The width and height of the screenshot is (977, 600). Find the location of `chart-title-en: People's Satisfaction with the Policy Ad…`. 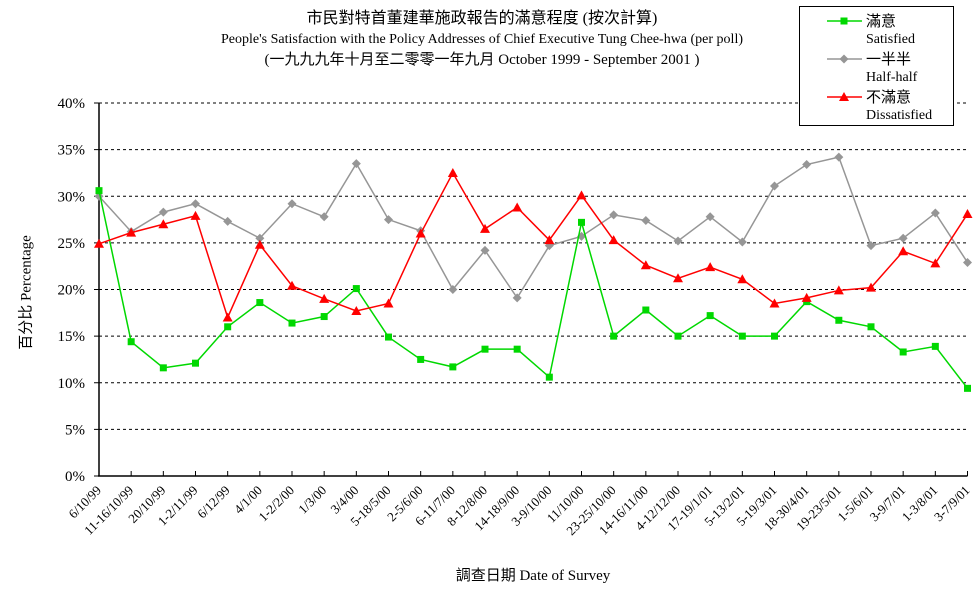

chart-title-en: People's Satisfaction with the Policy Ad… is located at coordinates (482, 40).